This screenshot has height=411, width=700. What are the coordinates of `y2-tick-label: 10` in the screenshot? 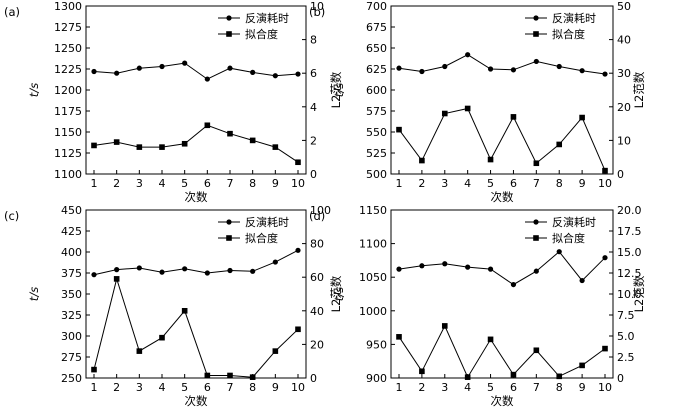 It's located at (317, 6).